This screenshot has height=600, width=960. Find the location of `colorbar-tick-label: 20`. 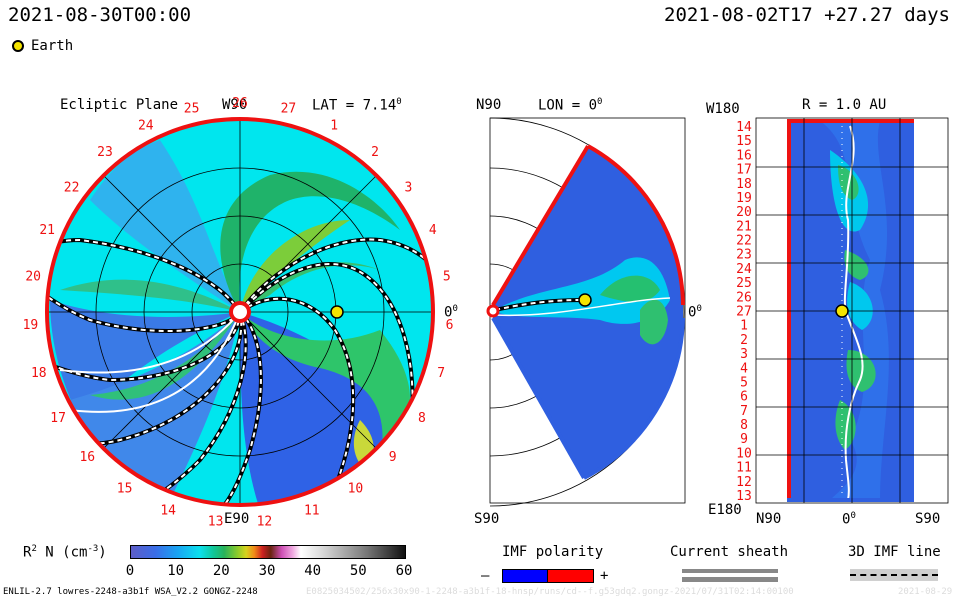

colorbar-tick-label: 20 is located at coordinates (221, 571).